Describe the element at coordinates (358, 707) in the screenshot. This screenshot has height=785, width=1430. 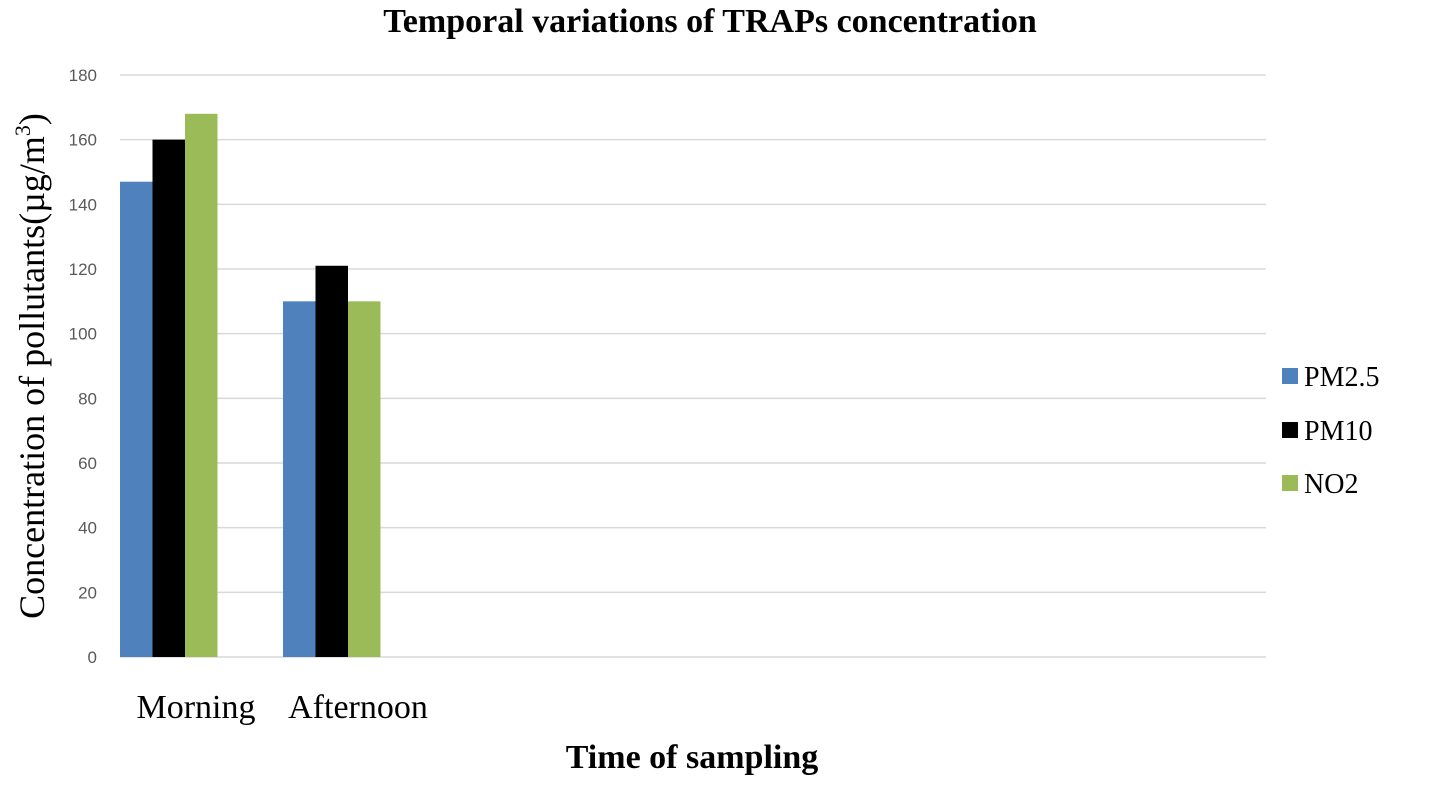
I see `x-tick-label: Afternoon` at that location.